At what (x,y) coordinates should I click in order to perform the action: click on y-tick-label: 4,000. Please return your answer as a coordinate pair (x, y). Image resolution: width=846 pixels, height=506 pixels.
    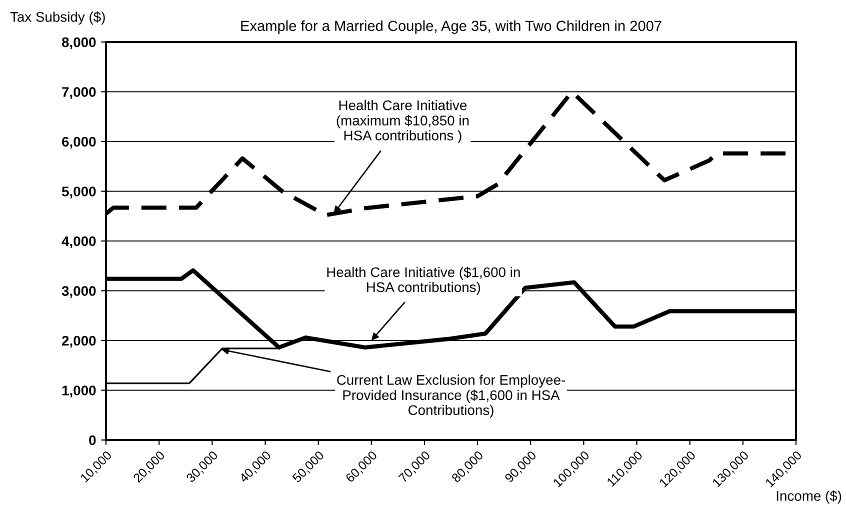
    Looking at the image, I should click on (79, 242).